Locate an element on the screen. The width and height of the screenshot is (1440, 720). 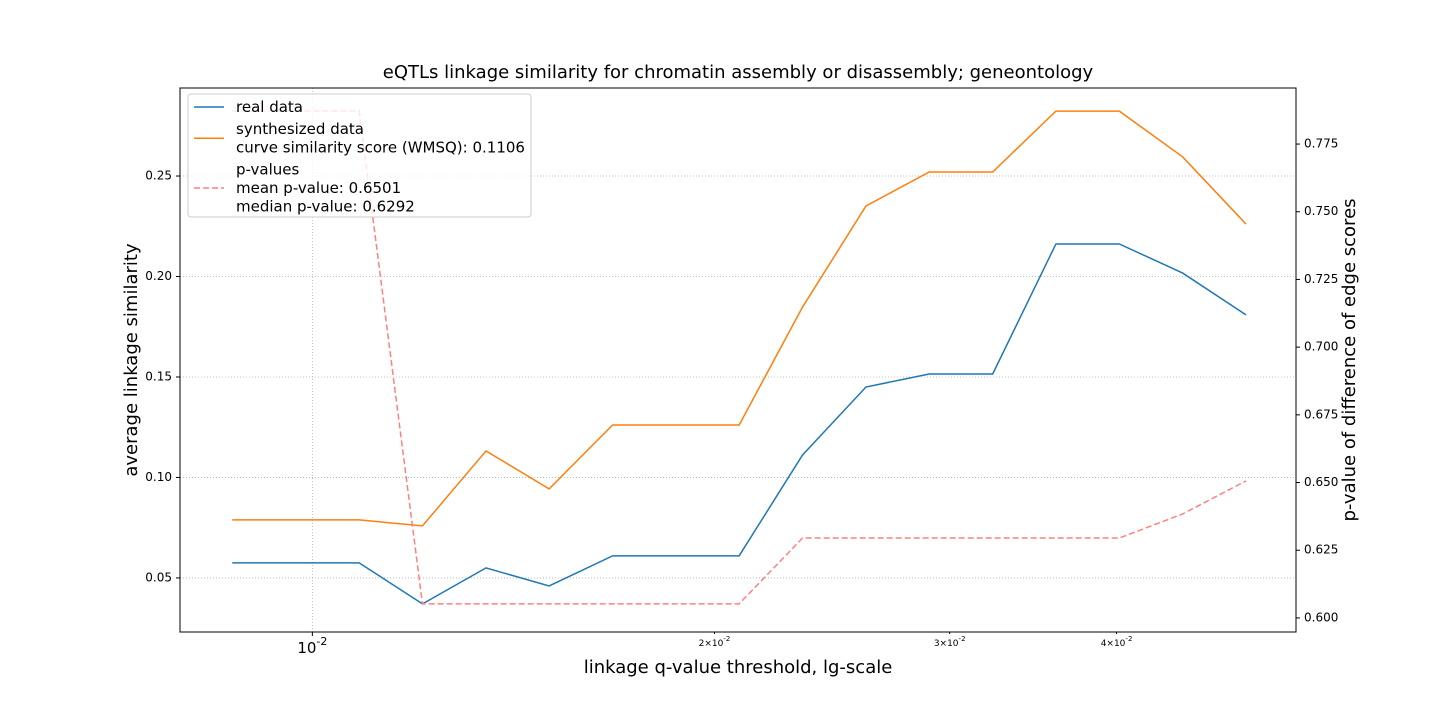
x-tick-label: 2×10⁻² is located at coordinates (715, 642).